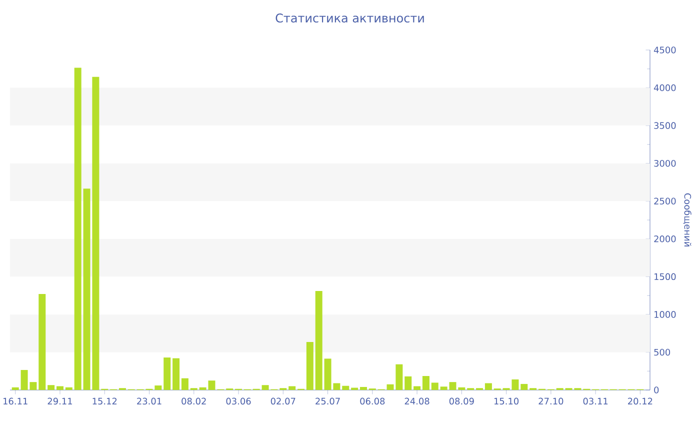 The width and height of the screenshot is (700, 430). Describe the element at coordinates (149, 401) in the screenshot. I see `x-tick-label: 23.01` at that location.